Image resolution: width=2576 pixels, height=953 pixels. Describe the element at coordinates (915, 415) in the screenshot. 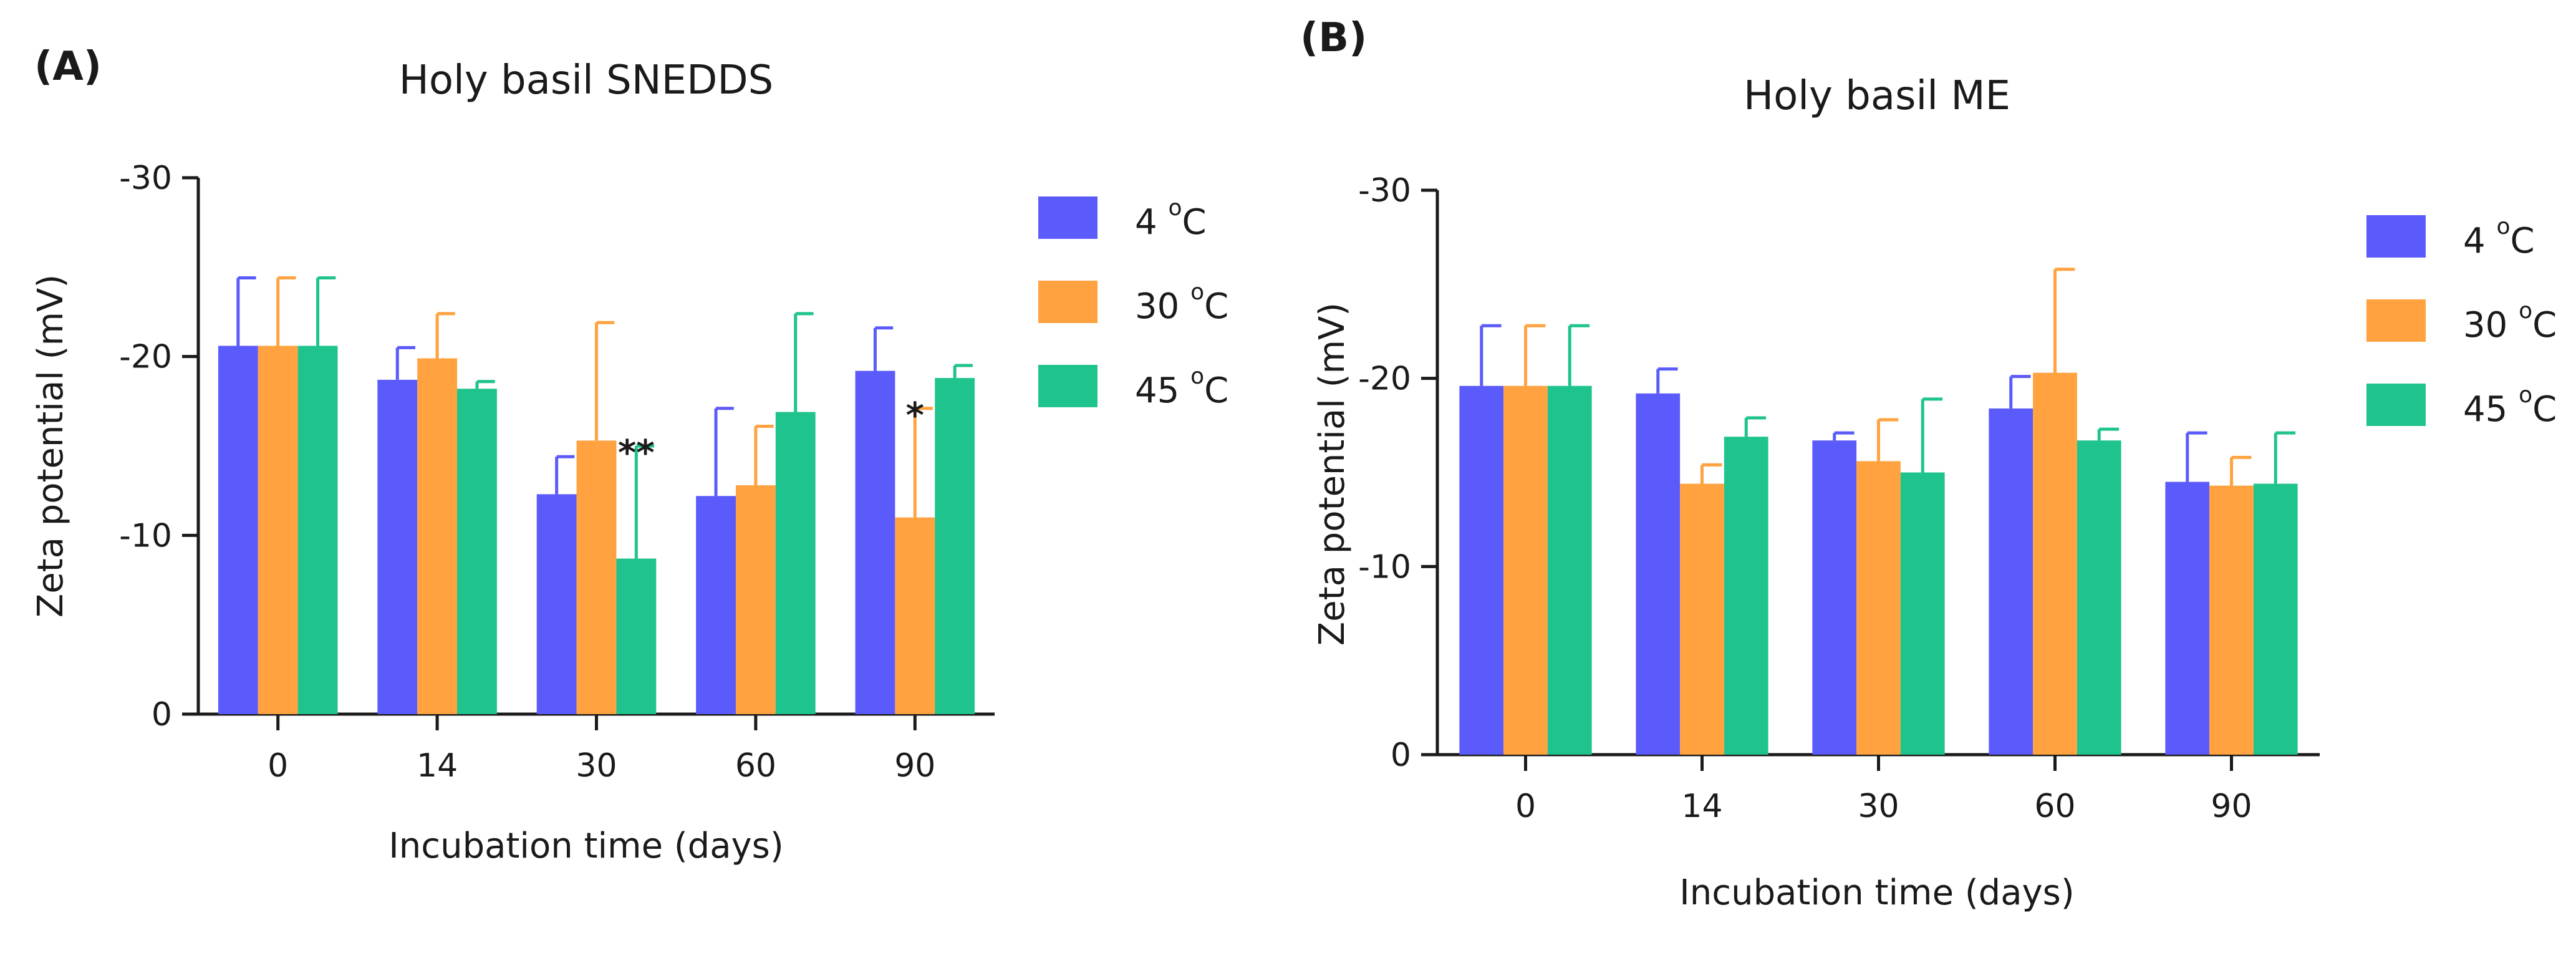

I see `significance-marker: *` at that location.